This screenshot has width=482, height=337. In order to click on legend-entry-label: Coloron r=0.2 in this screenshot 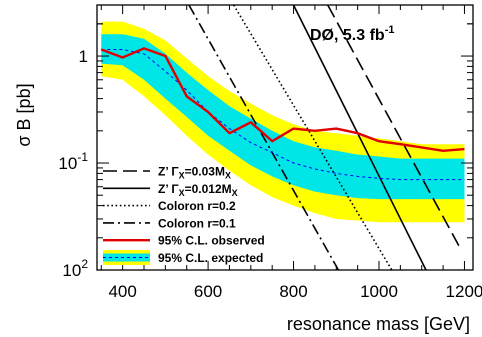, I will do `click(197, 206)`.